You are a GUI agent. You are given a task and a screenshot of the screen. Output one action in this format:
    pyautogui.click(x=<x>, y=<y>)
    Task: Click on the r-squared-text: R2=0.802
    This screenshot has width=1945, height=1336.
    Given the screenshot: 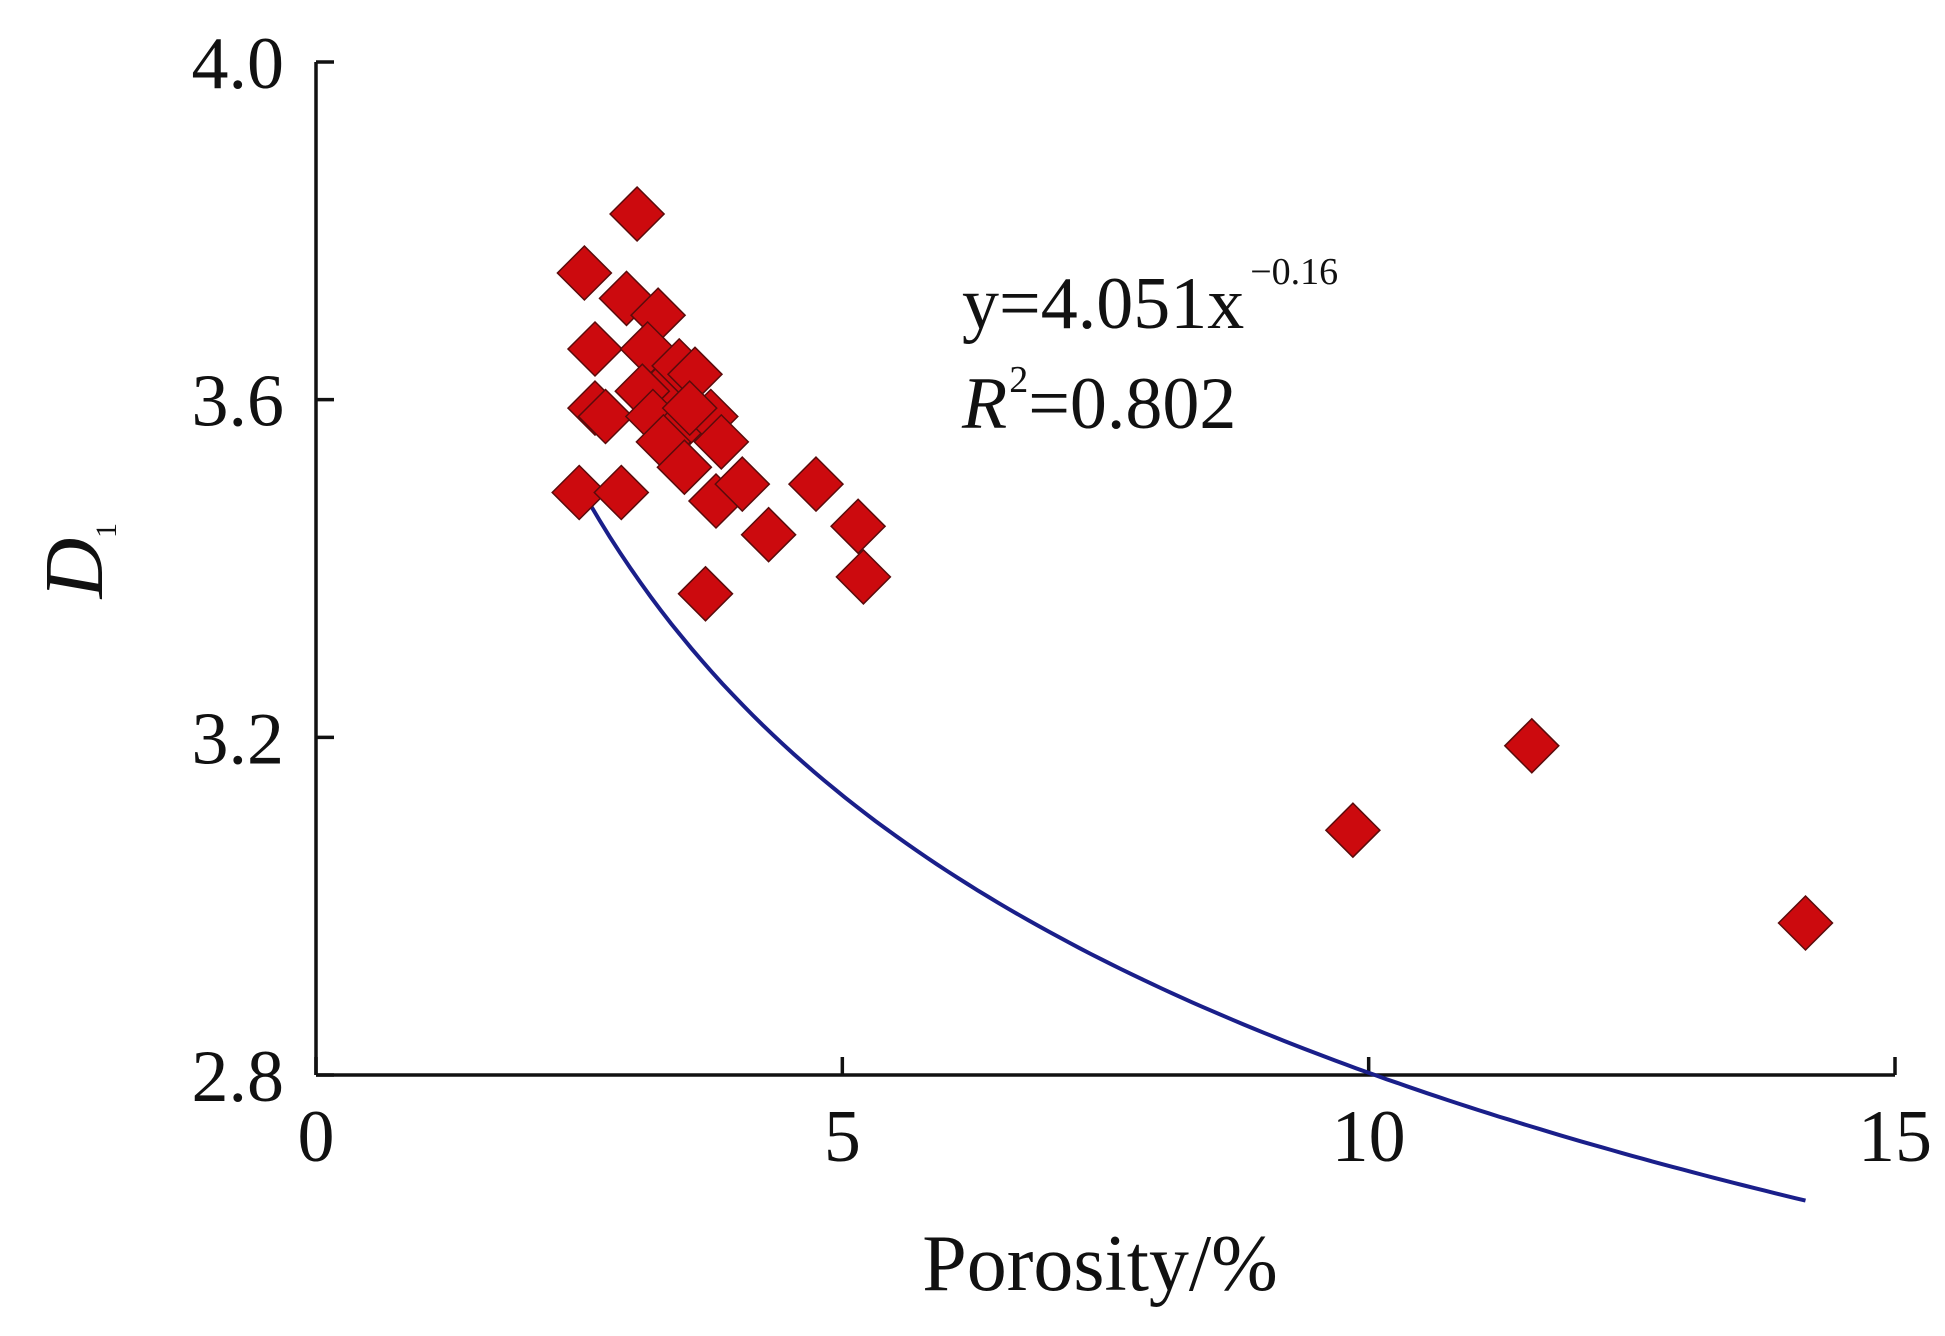 What is the action you would take?
    pyautogui.click(x=1098, y=402)
    